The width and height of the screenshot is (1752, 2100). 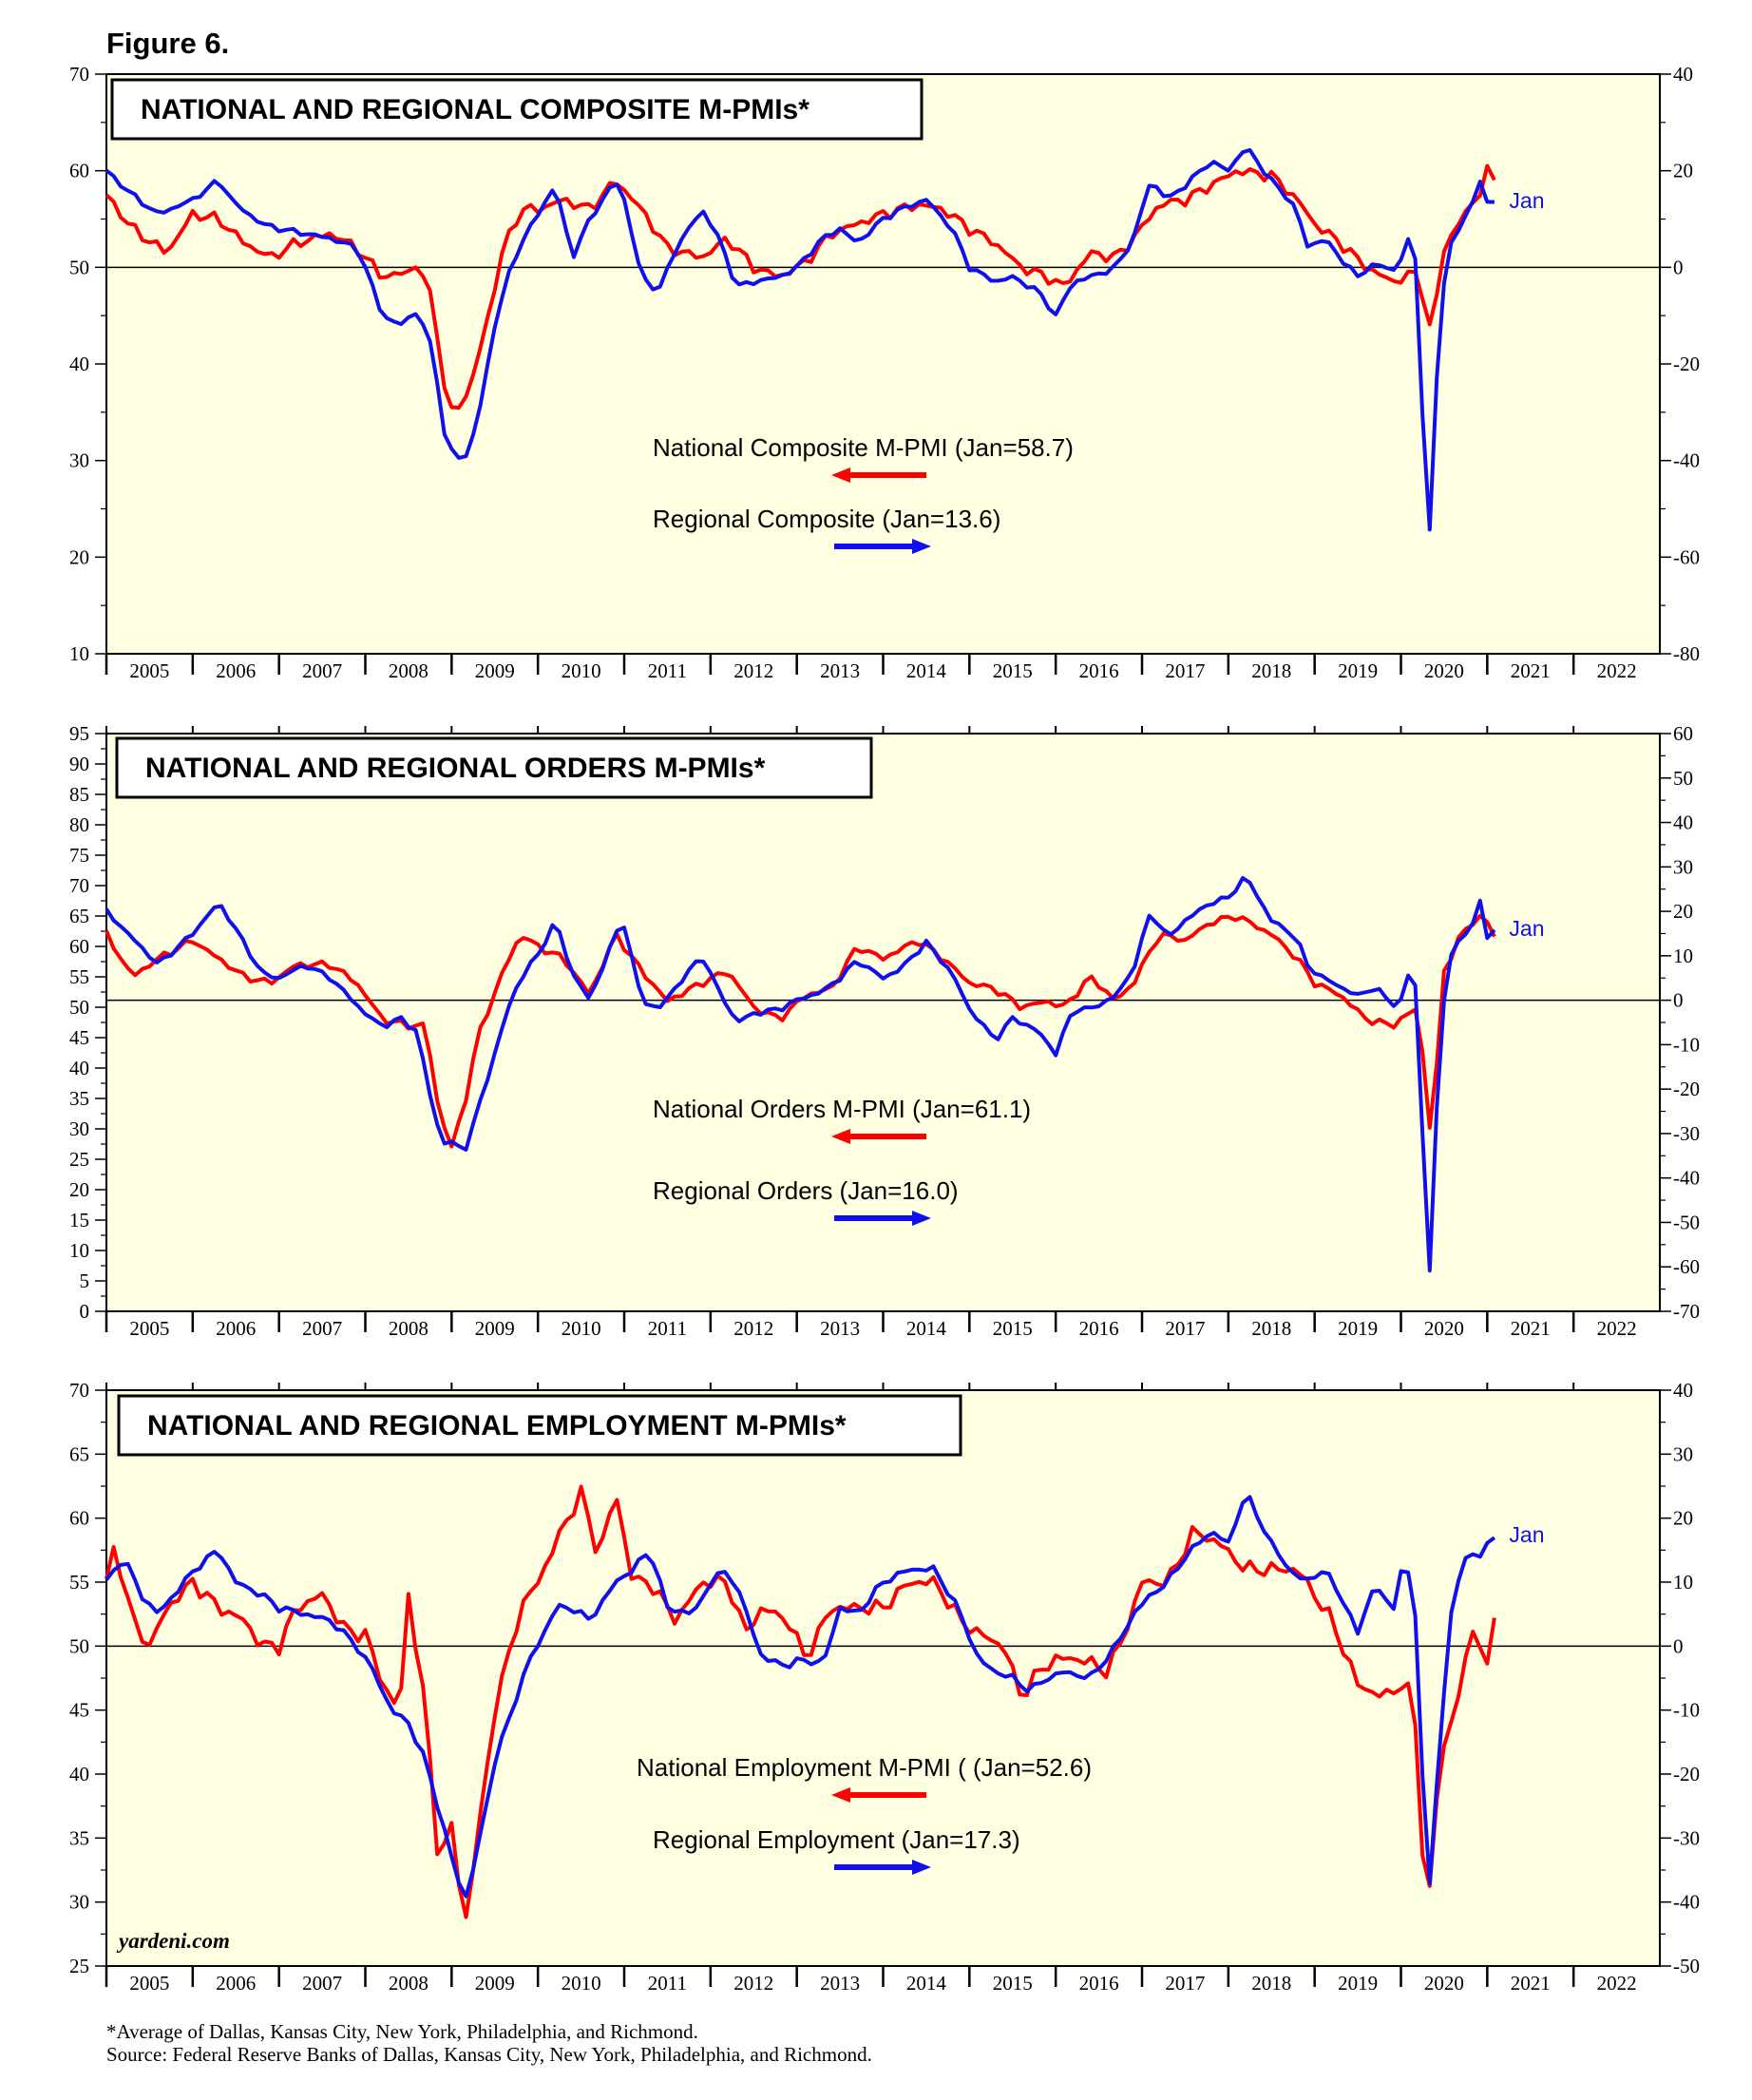 What do you see at coordinates (79, 855) in the screenshot?
I see `left-tick-label: 75` at bounding box center [79, 855].